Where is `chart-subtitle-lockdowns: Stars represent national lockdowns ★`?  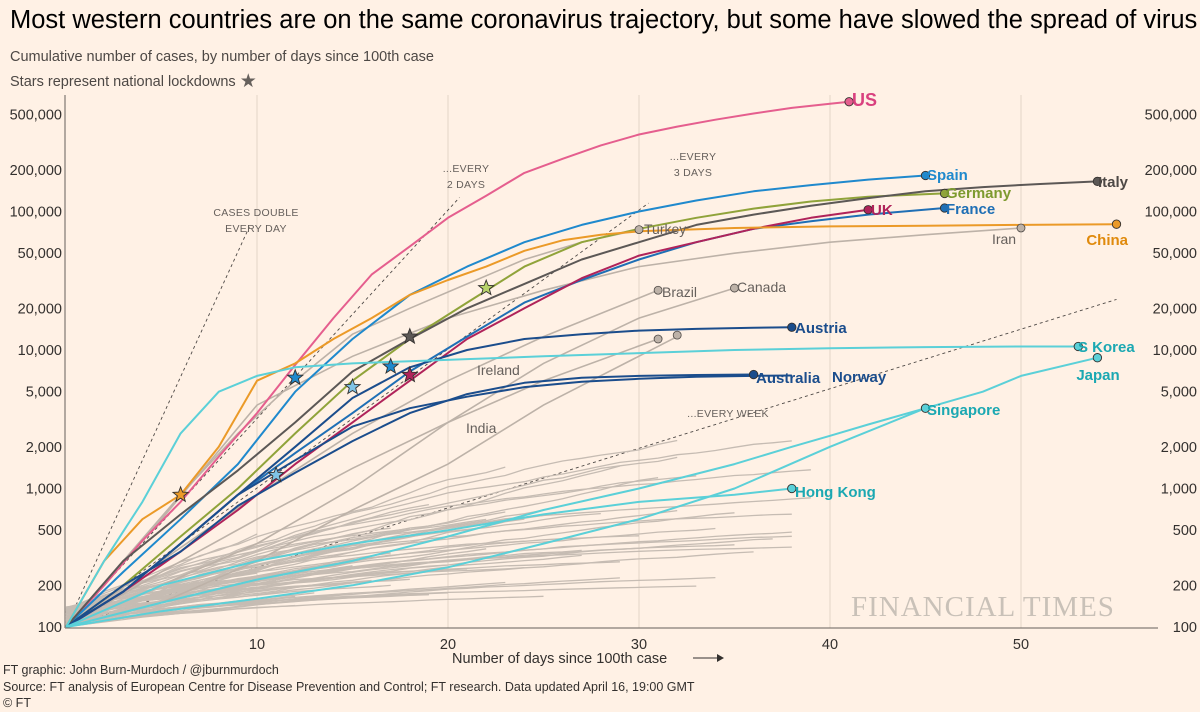
chart-subtitle-lockdowns: Stars represent national lockdowns ★ is located at coordinates (133, 81).